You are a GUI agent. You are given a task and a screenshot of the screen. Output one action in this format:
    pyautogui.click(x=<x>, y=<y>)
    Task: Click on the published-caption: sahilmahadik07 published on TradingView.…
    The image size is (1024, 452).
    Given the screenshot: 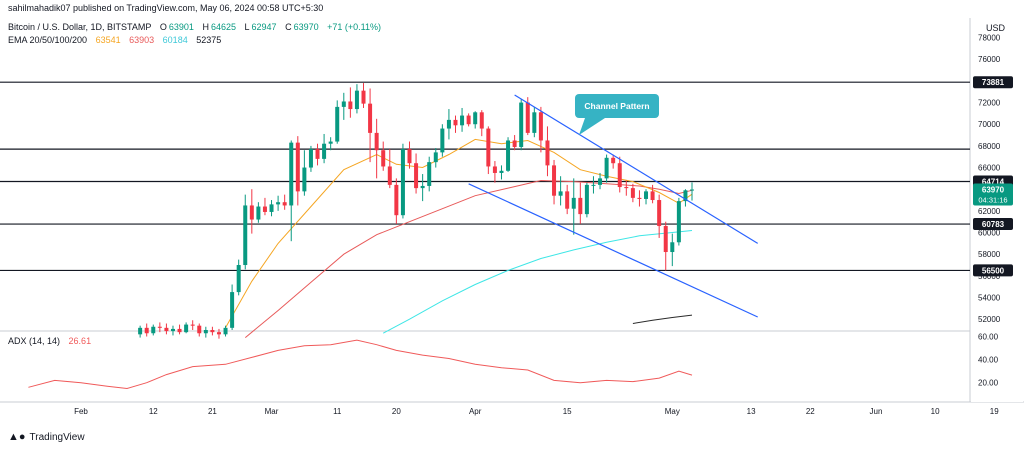 What is the action you would take?
    pyautogui.click(x=168, y=8)
    